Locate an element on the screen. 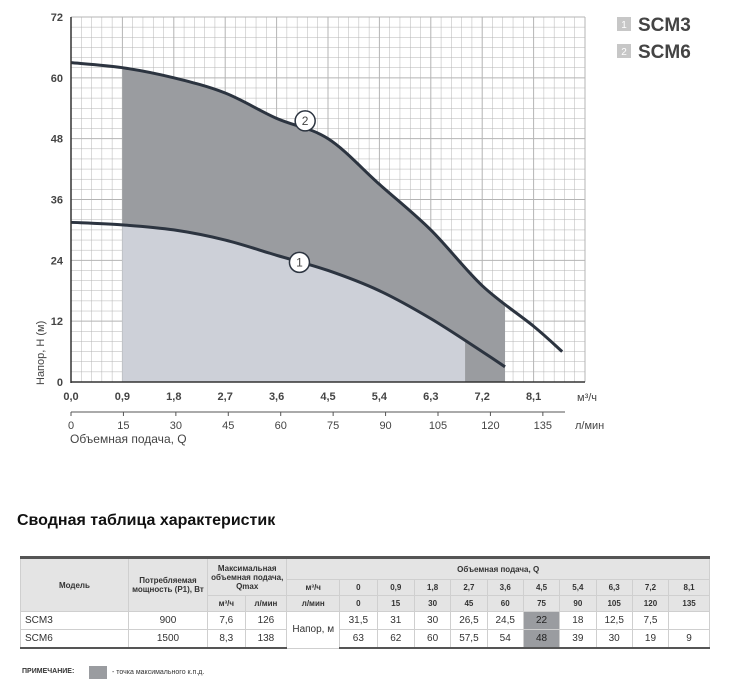 Image resolution: width=729 pixels, height=681 pixels. table-row: SCM6 1500 8,3 138 63 62 60 57,5 54 48 39 30 19 9 is located at coordinates (365, 639).